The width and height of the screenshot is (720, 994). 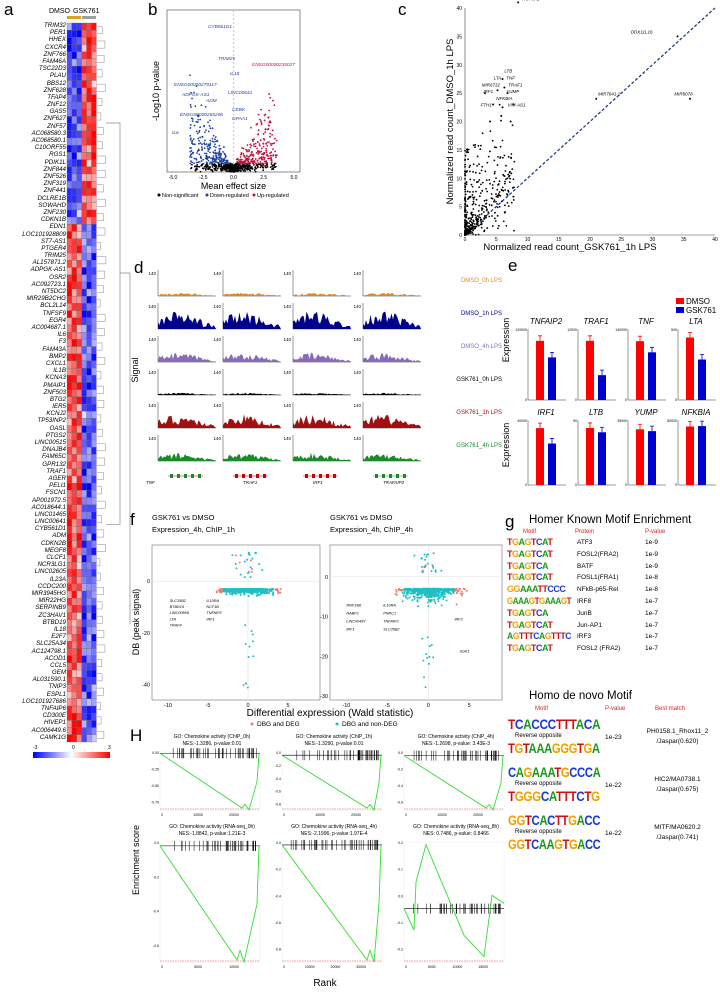 I want to click on motif-protein: FOSL2(FRA2), so click(x=598, y=554).